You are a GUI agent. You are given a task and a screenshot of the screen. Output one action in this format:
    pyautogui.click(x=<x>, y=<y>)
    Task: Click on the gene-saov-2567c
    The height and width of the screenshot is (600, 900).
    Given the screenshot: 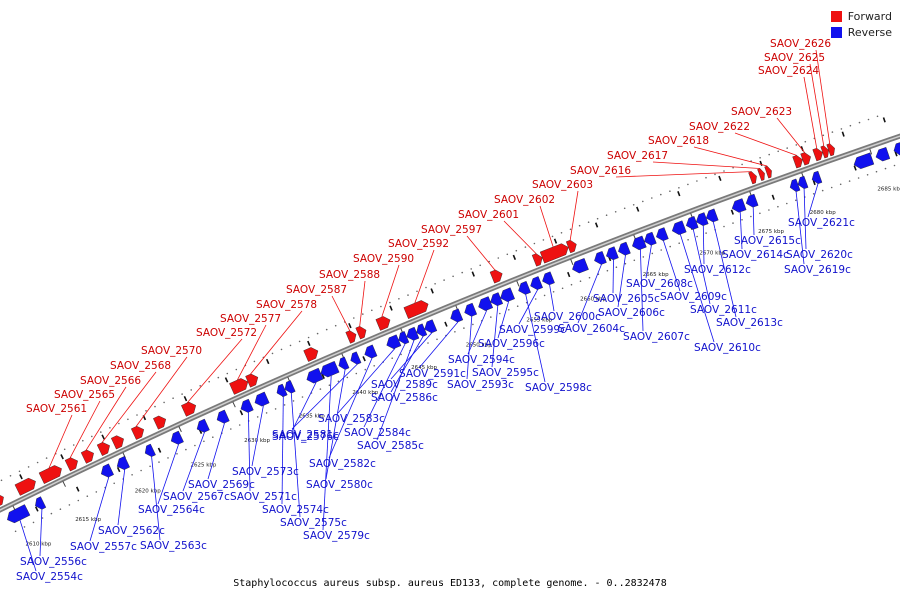 What is the action you would take?
    pyautogui.click(x=203, y=425)
    